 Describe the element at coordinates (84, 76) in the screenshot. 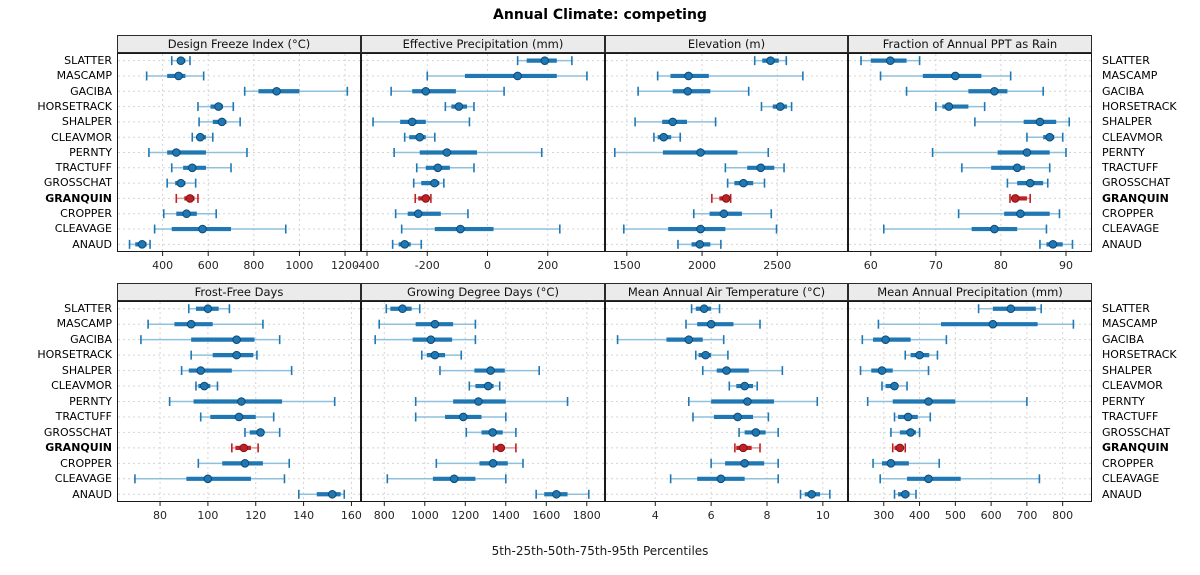

I see `site-label-left-mascamp: MASCAMP` at that location.